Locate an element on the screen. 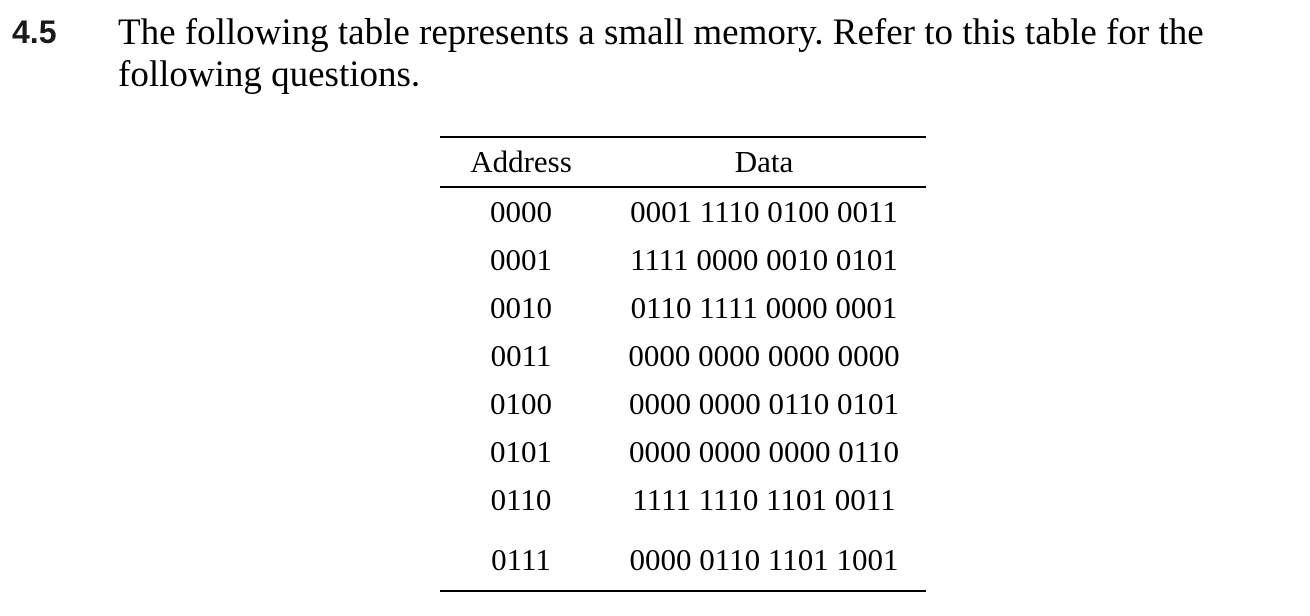 This screenshot has width=1310, height=616. data-cell: 0001 1110 0100 0011 is located at coordinates (764, 211).